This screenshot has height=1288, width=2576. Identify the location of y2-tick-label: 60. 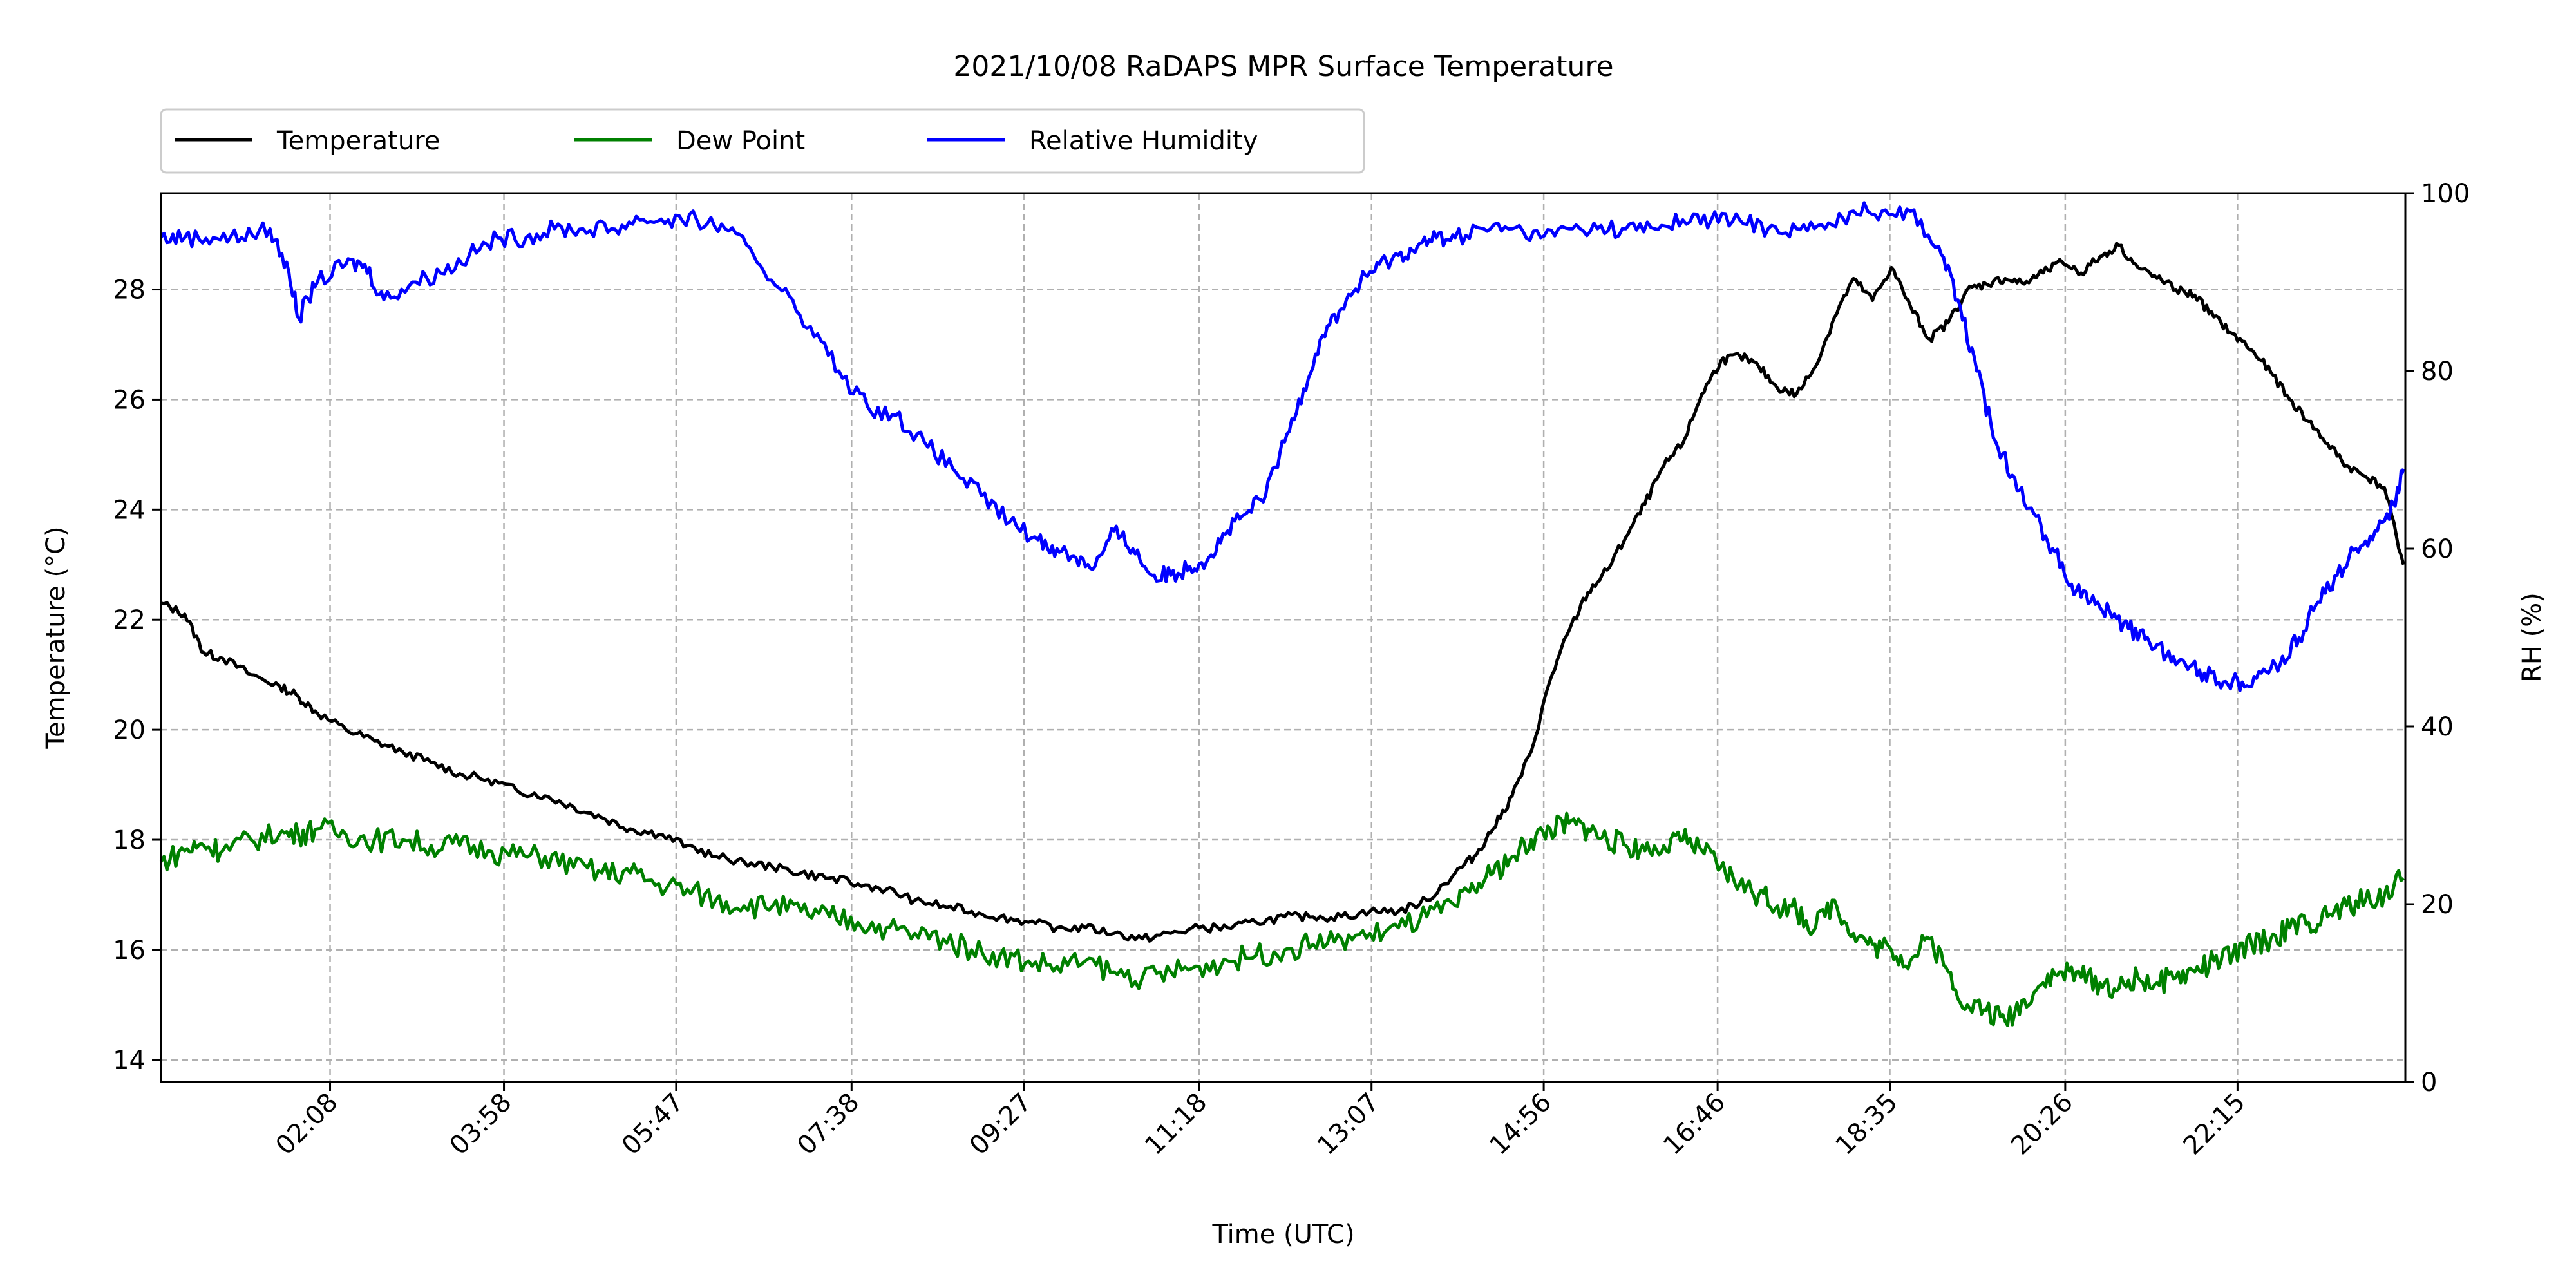
(2437, 549).